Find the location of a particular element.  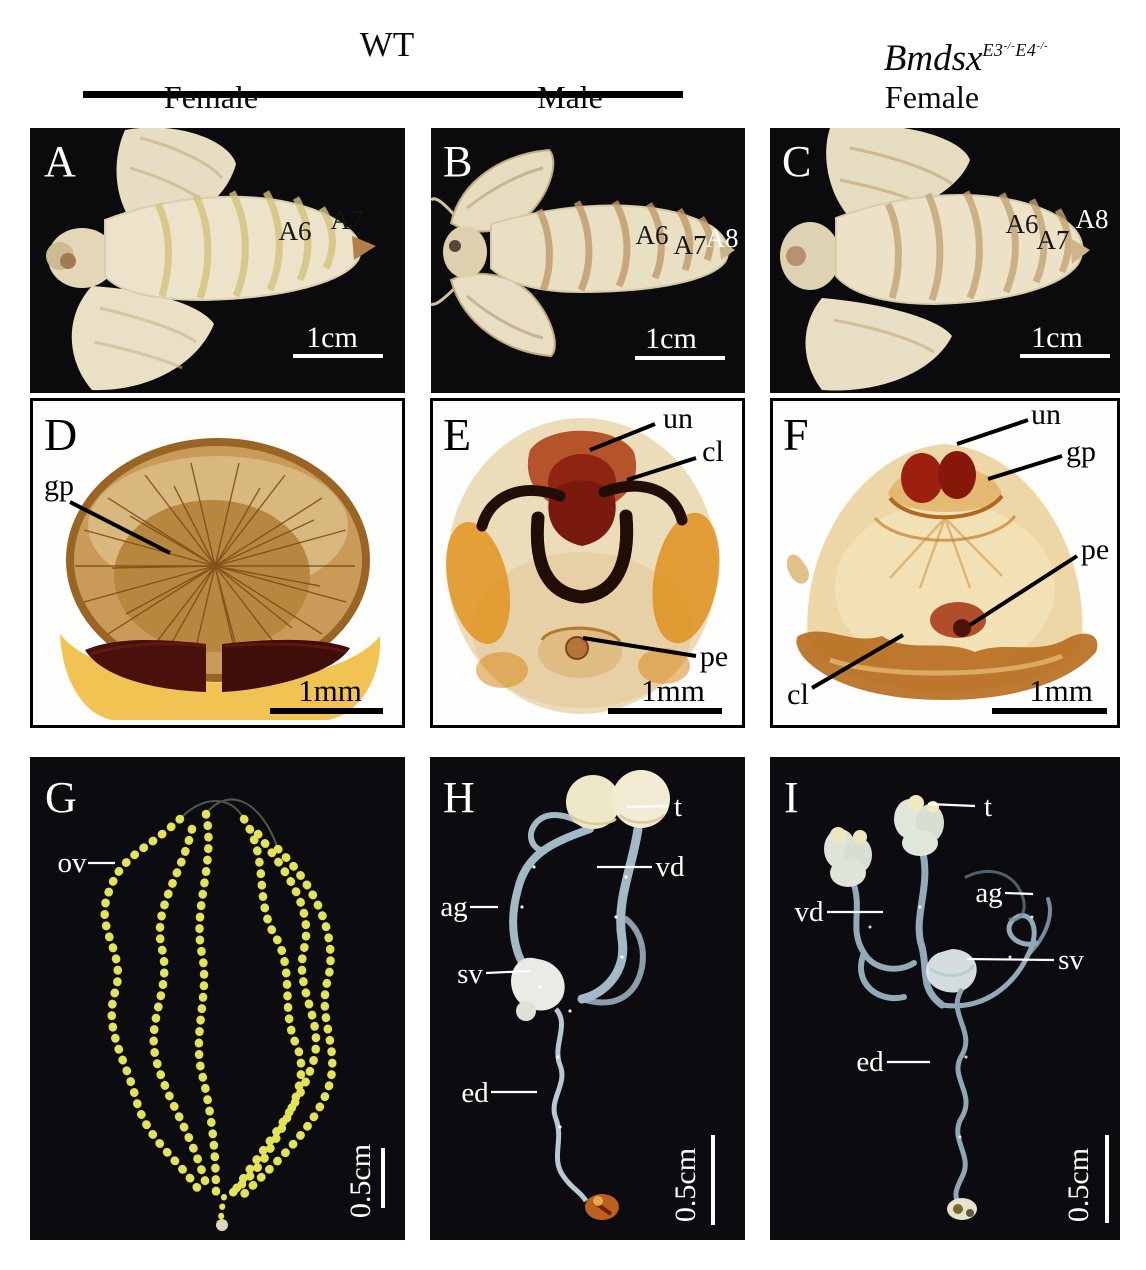

panel-A-wt-female-abdomen: A6 A7 A 1cm is located at coordinates (217, 260).